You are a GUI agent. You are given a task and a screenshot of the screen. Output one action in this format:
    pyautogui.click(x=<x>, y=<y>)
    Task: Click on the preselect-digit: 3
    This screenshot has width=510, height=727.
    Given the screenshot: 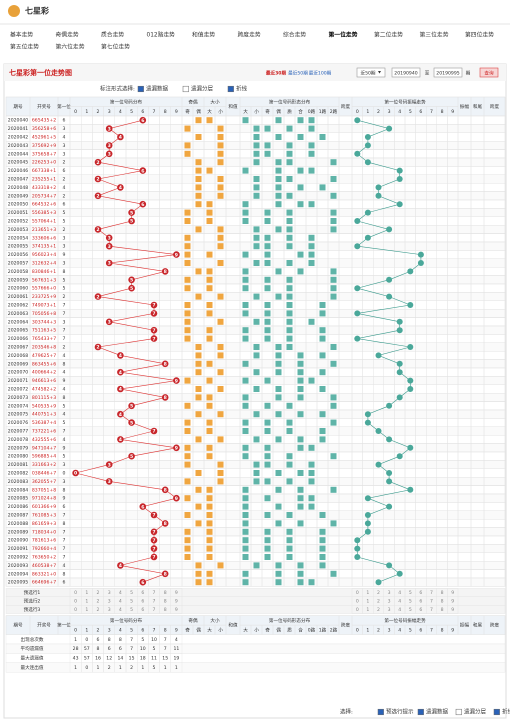 What is the action you would take?
    pyautogui.click(x=109, y=602)
    